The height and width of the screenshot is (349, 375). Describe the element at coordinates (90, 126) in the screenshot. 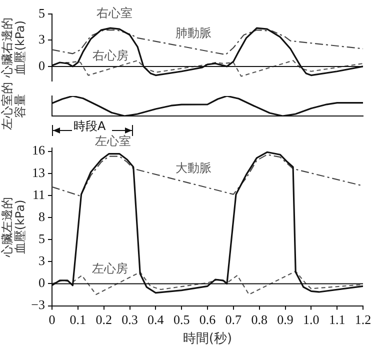

I see `text: 時段A` at that location.